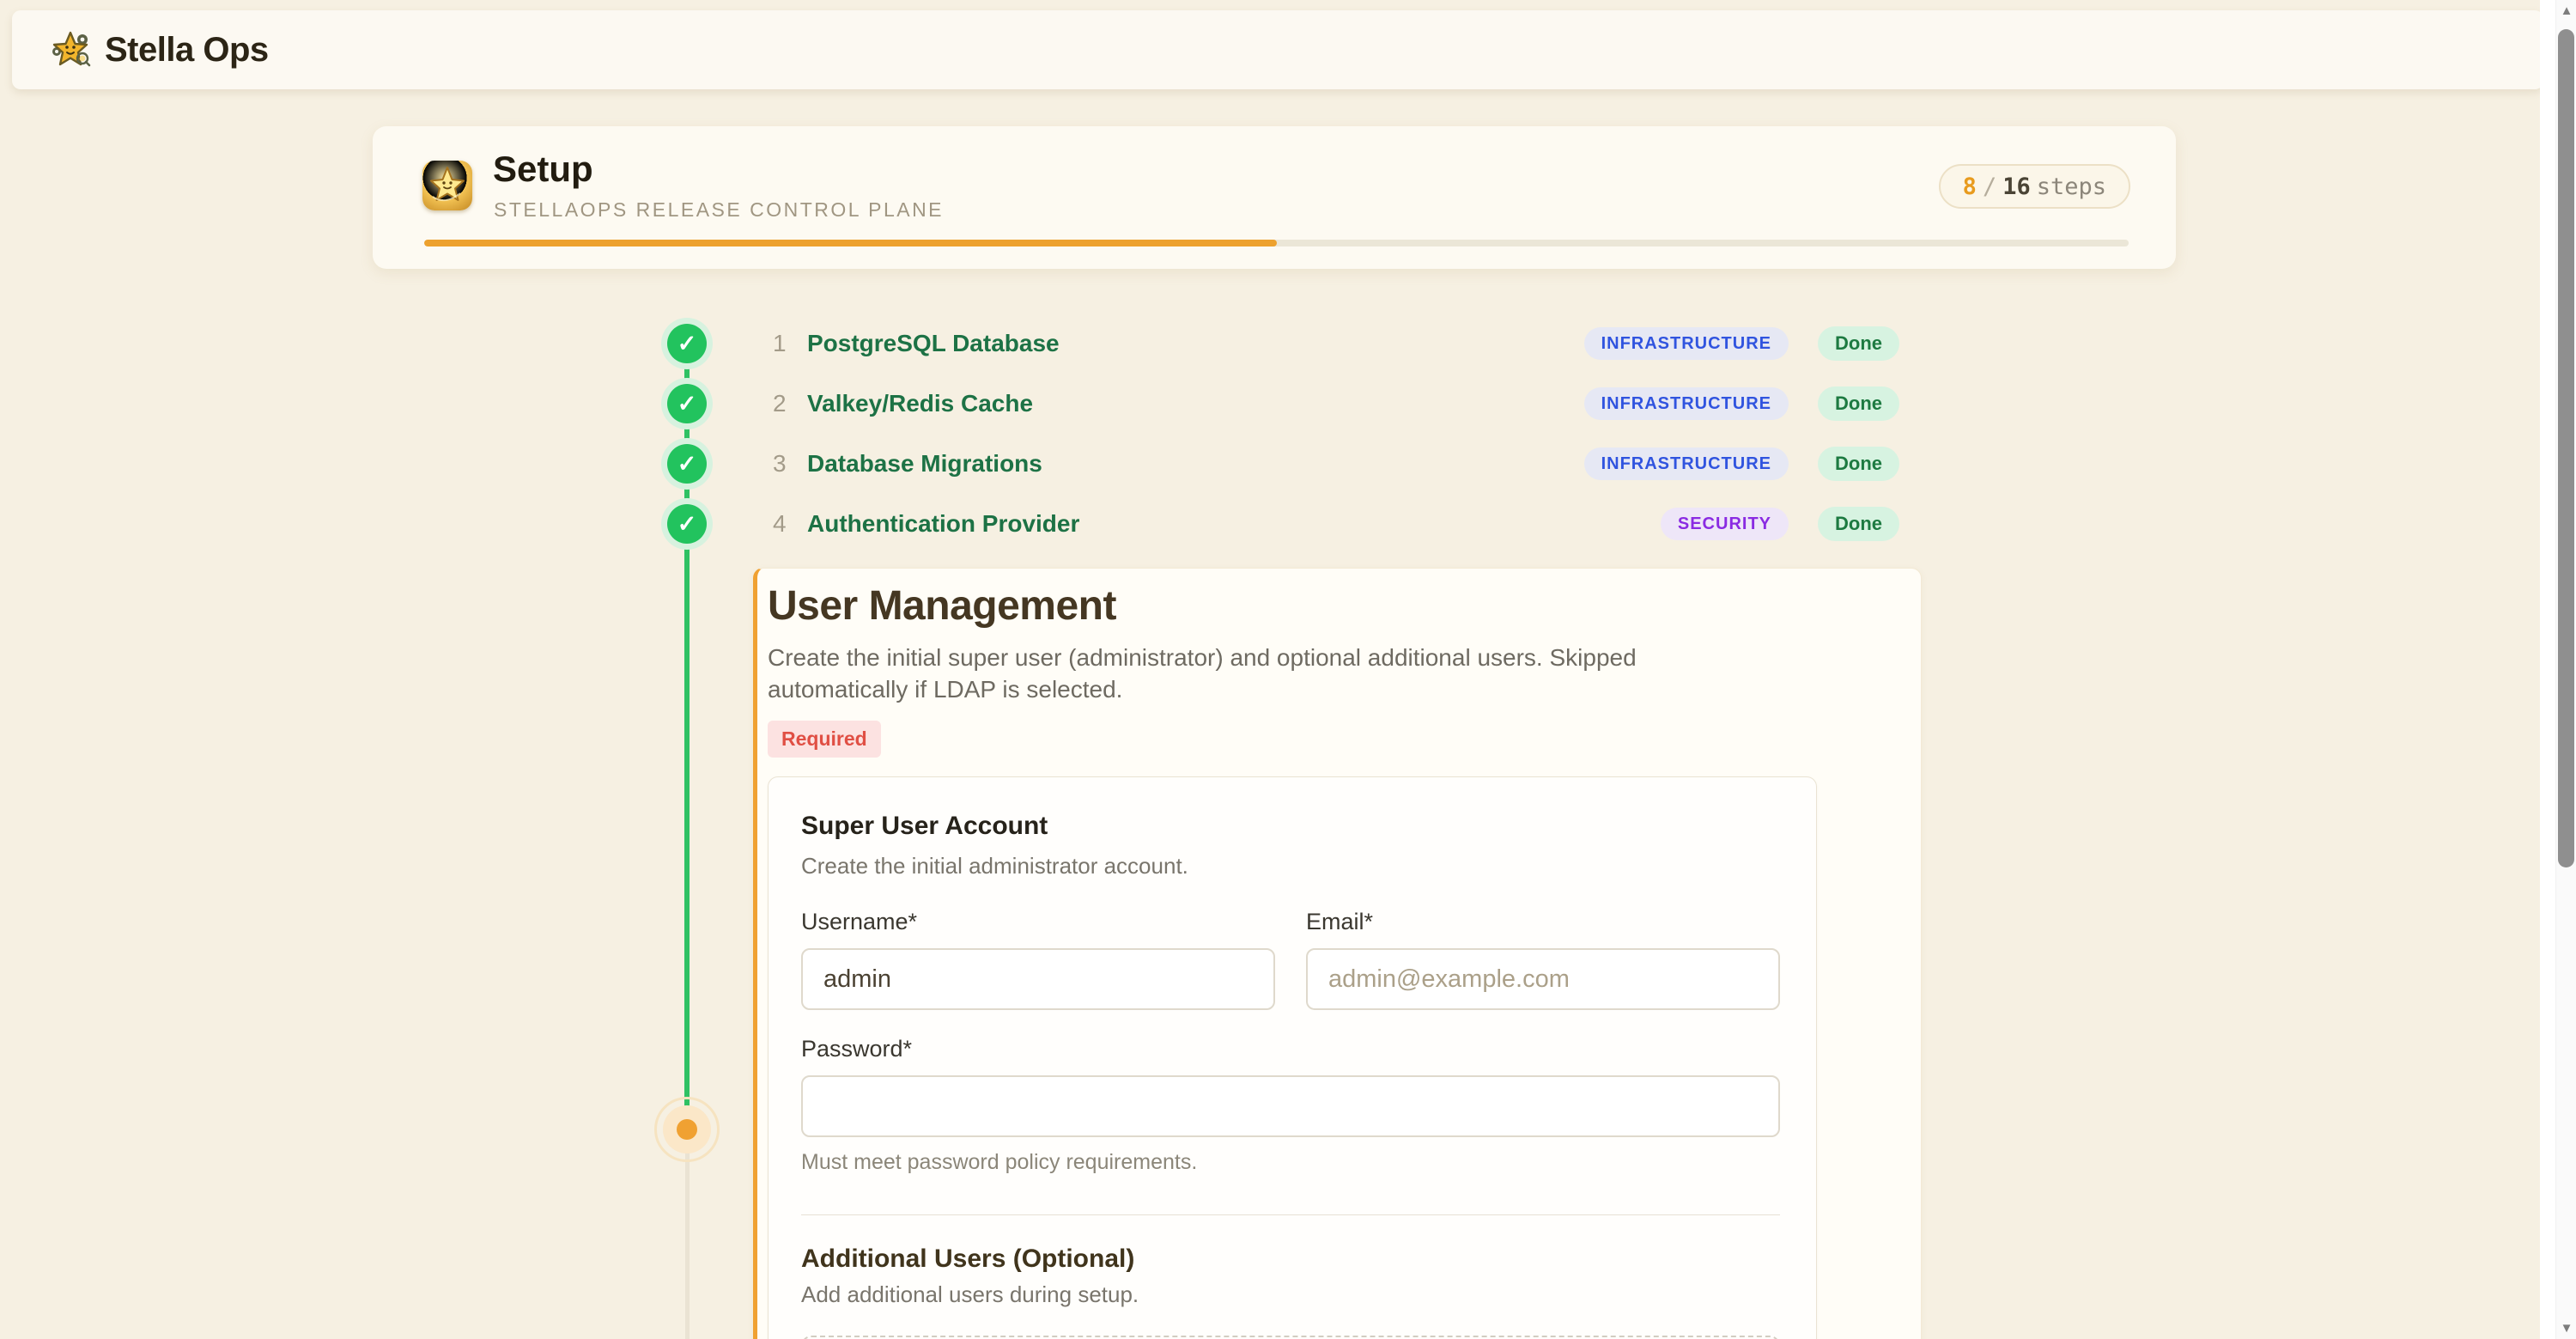 The image size is (2576, 1339). I want to click on add-another-user-button: + Add Another User, so click(1290, 1337).